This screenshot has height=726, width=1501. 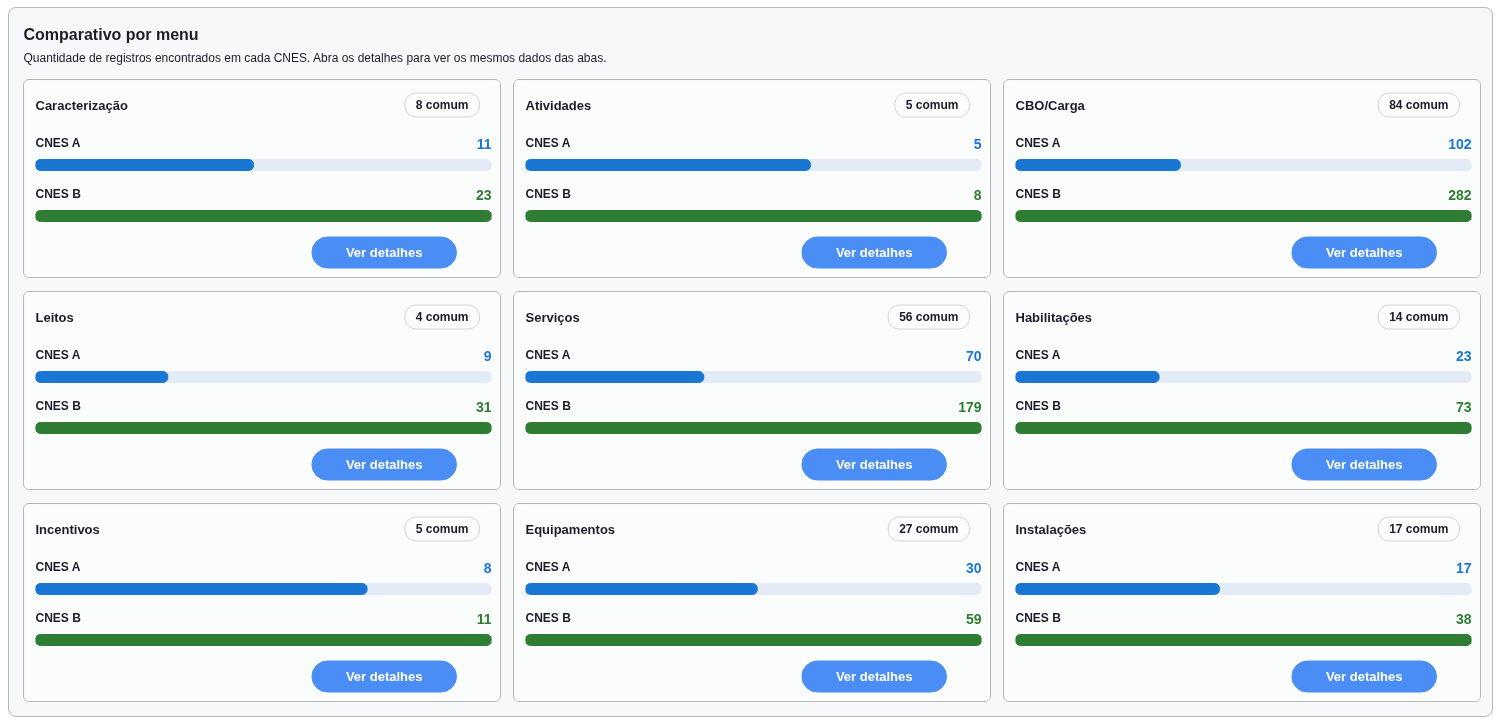 What do you see at coordinates (1463, 406) in the screenshot?
I see `data-label: 73` at bounding box center [1463, 406].